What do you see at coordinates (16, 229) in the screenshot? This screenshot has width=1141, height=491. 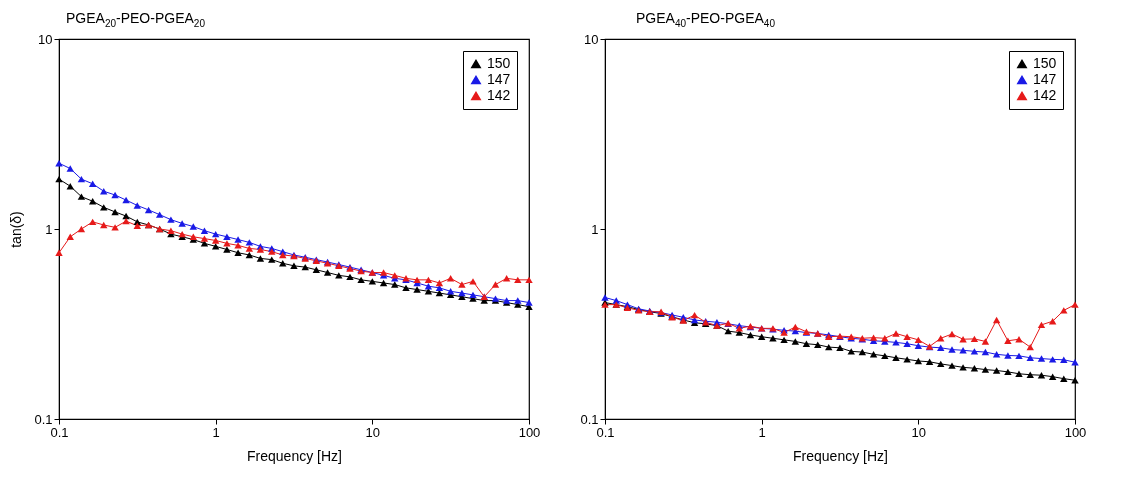 I see `y-axis-title: tan(δ)` at bounding box center [16, 229].